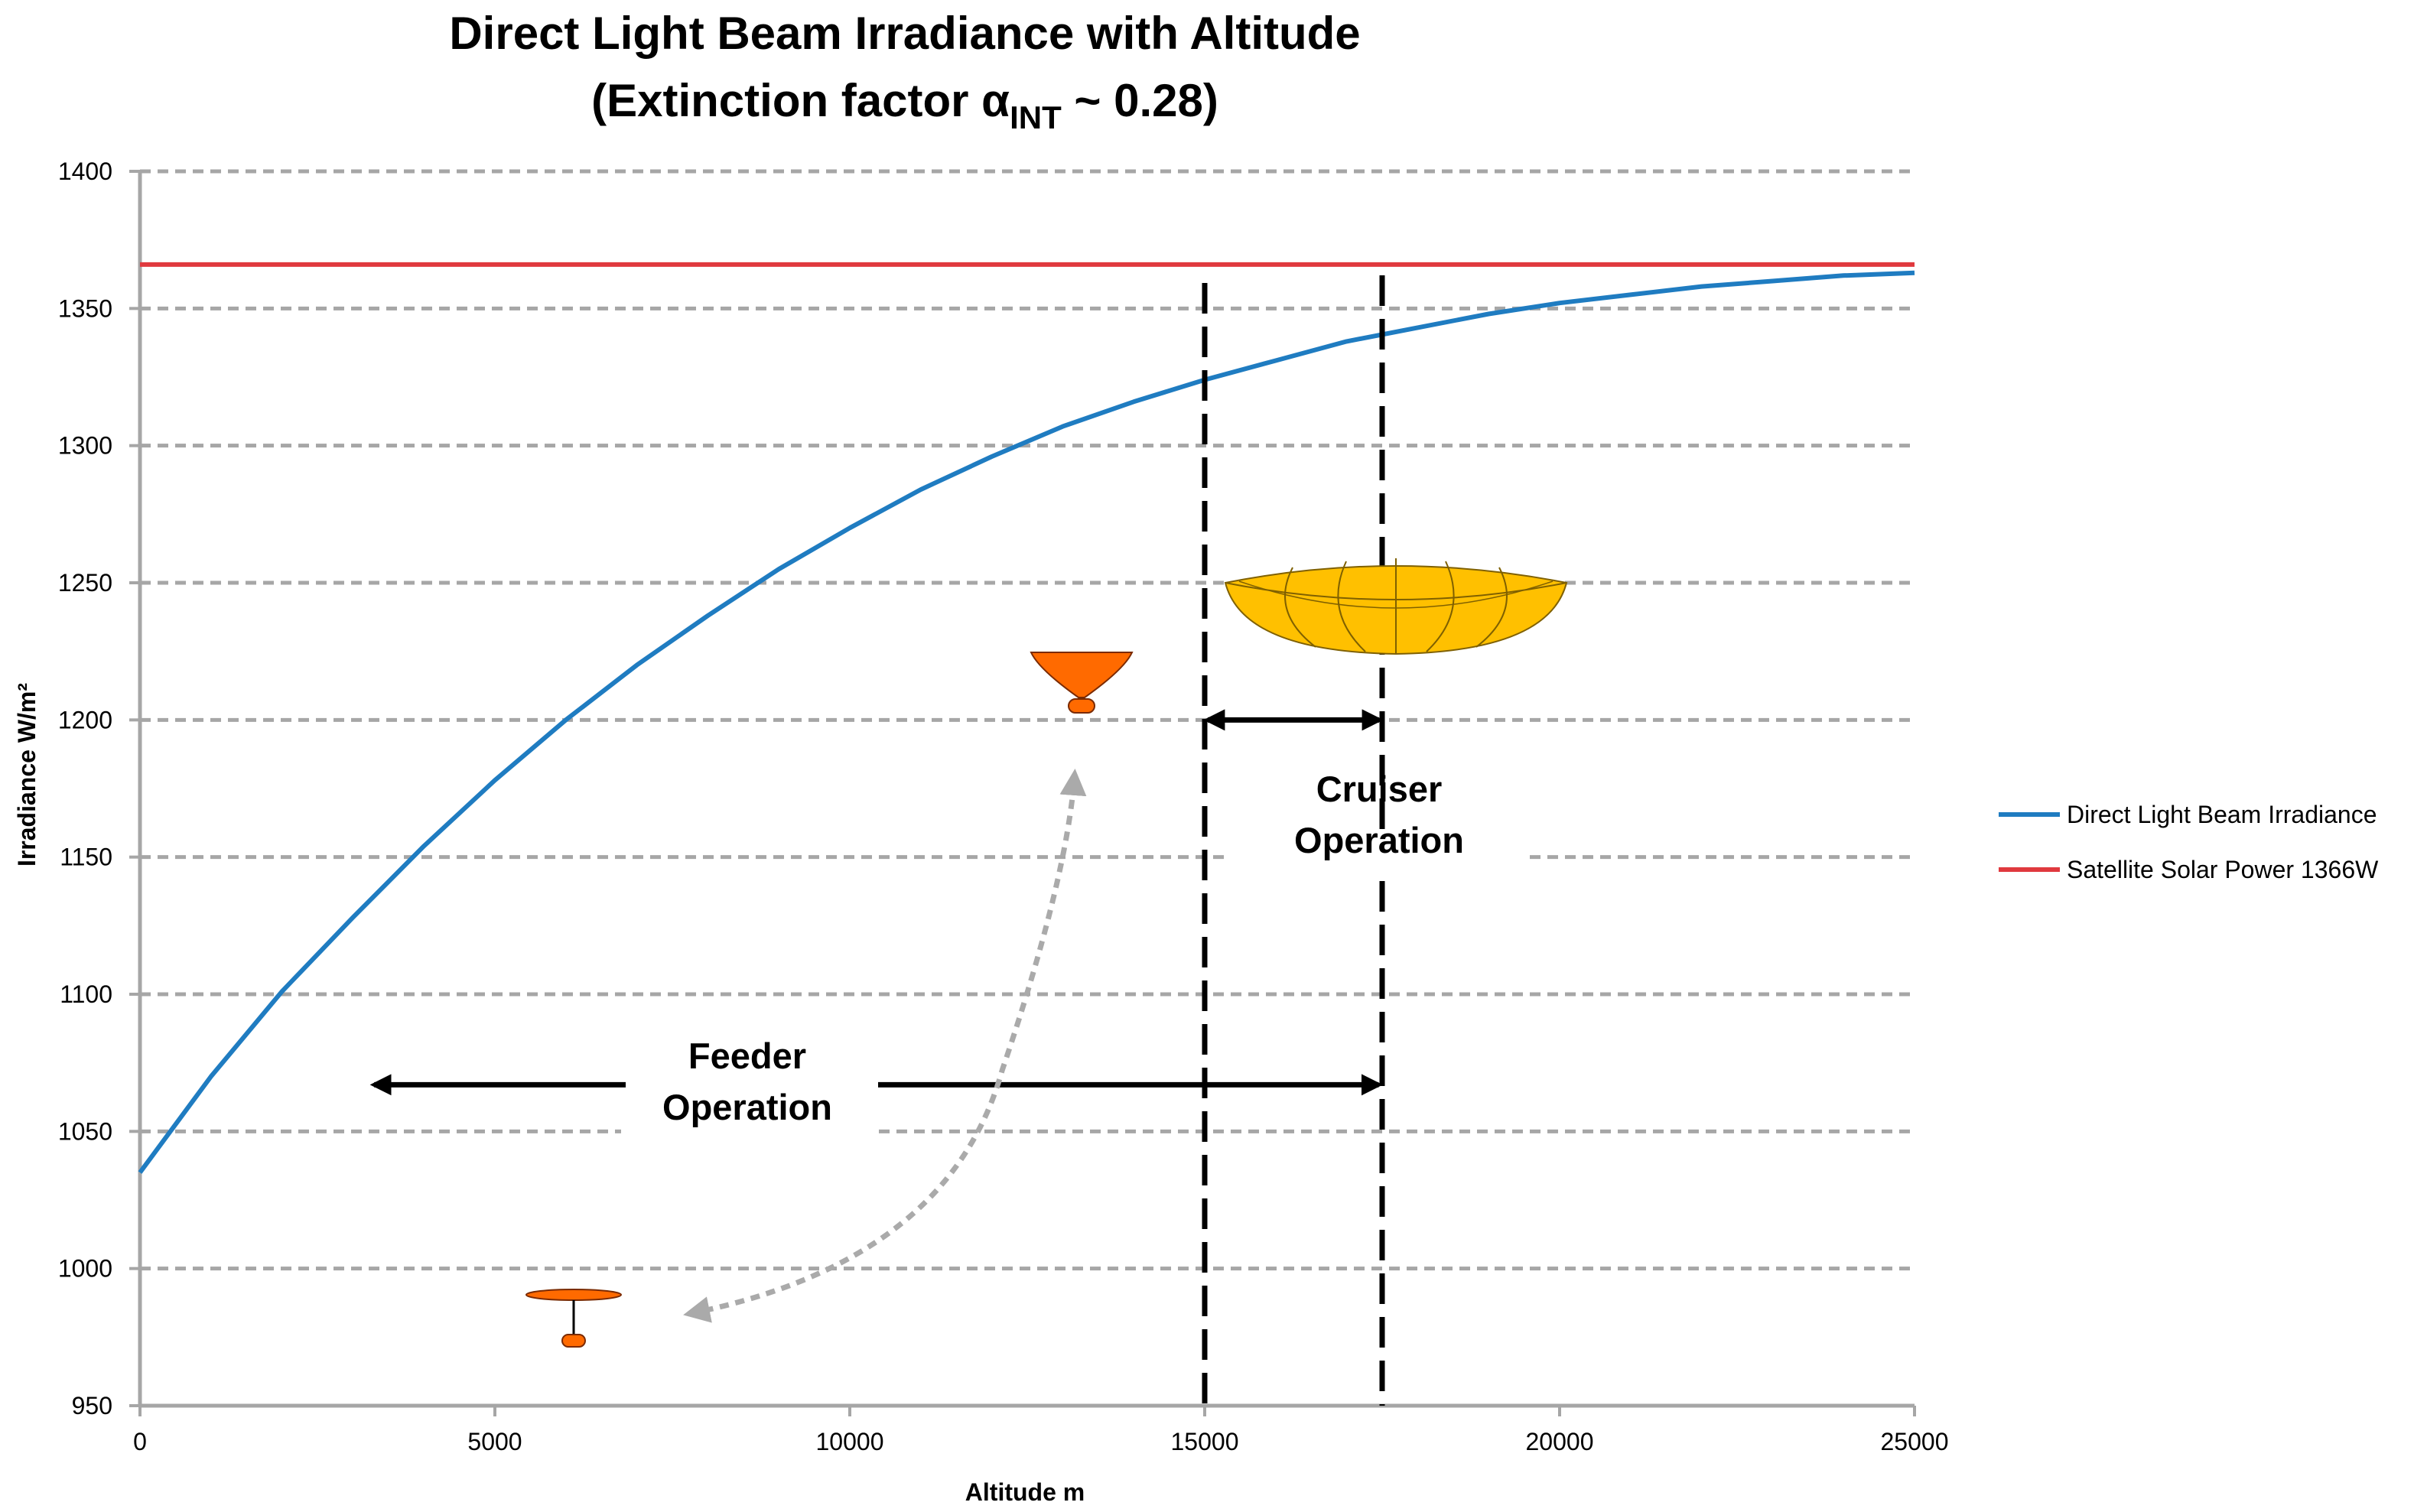  What do you see at coordinates (1379, 840) in the screenshot?
I see `cruiser-label-line2: Operation` at bounding box center [1379, 840].